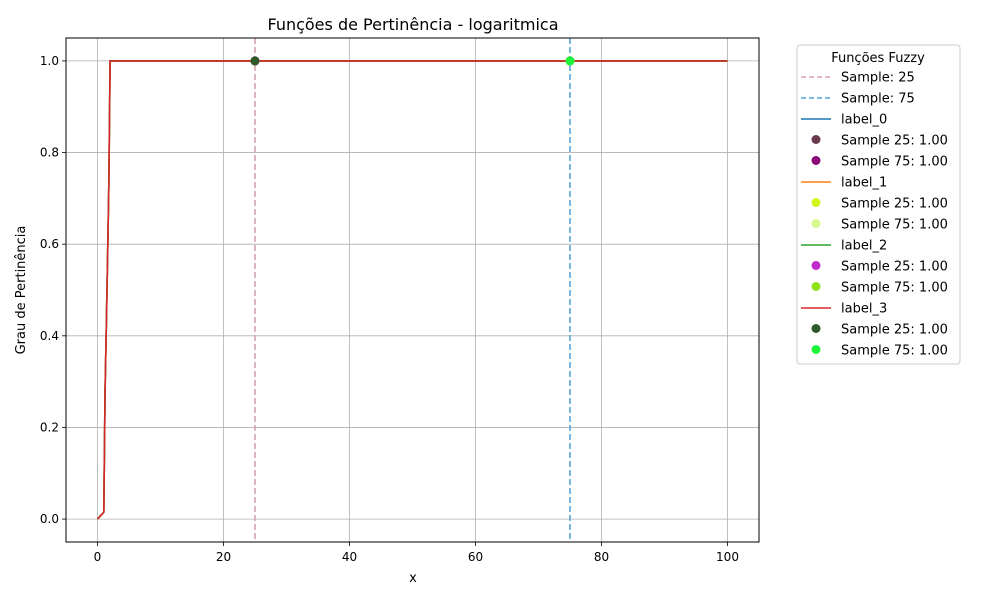 The width and height of the screenshot is (1000, 600). What do you see at coordinates (475, 557) in the screenshot?
I see `x-tick-label: 60` at bounding box center [475, 557].